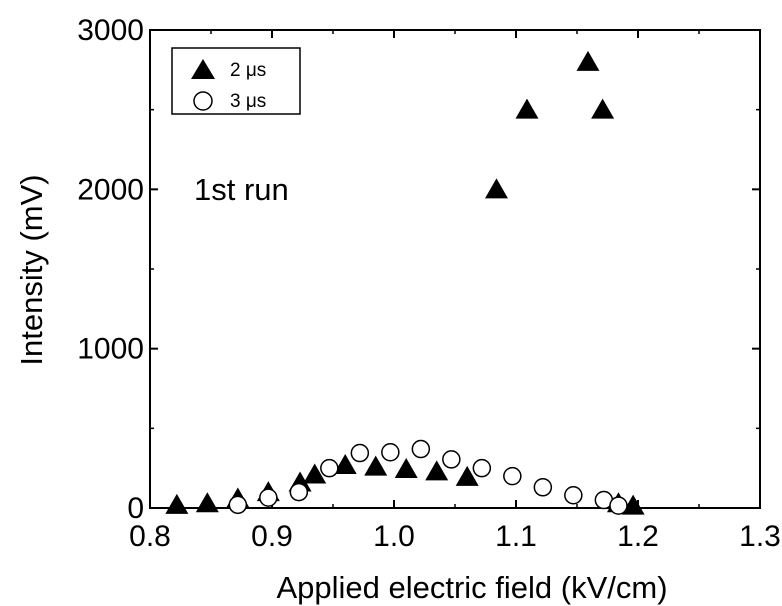 This screenshot has width=782, height=606. I want to click on legend-label-2us: 2 μs, so click(248, 70).